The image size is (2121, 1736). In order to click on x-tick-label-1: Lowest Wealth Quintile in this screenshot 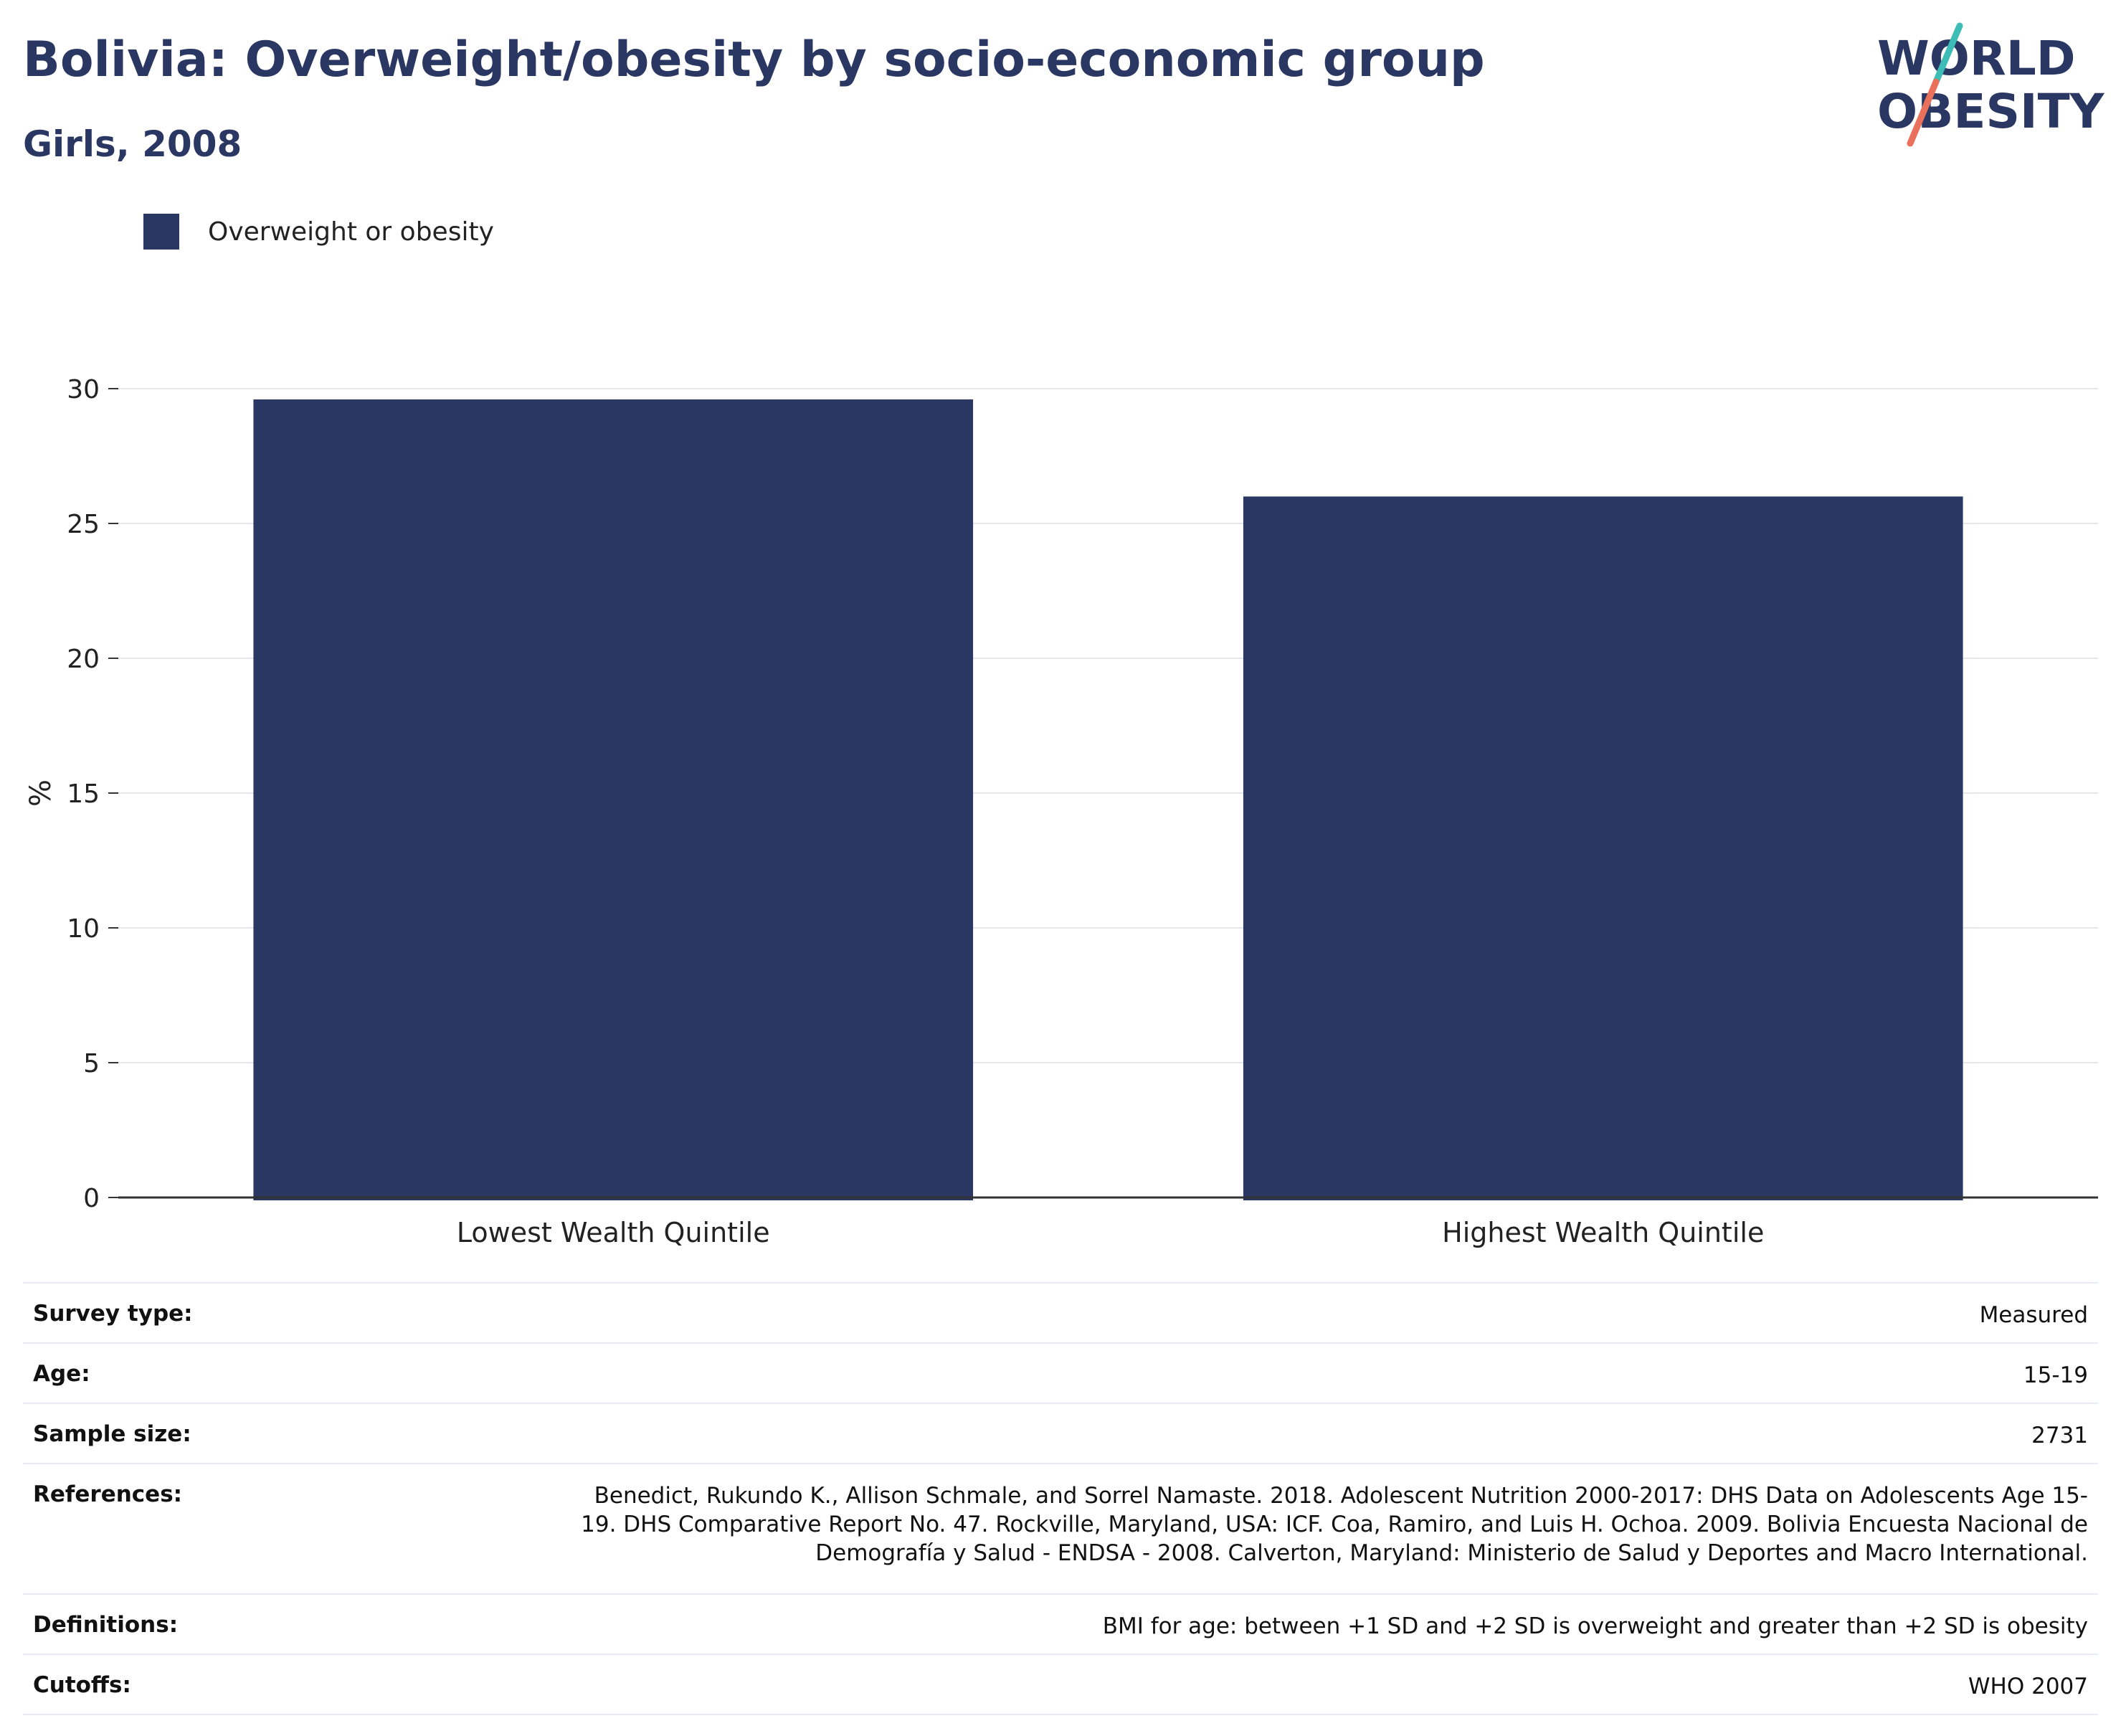, I will do `click(613, 1232)`.